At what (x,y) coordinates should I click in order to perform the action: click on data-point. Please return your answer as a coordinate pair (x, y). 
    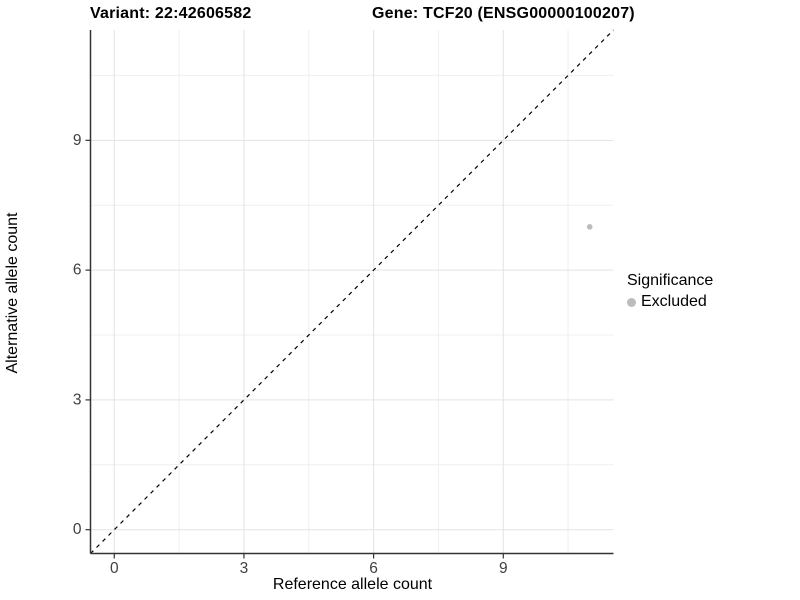
    Looking at the image, I should click on (589, 227).